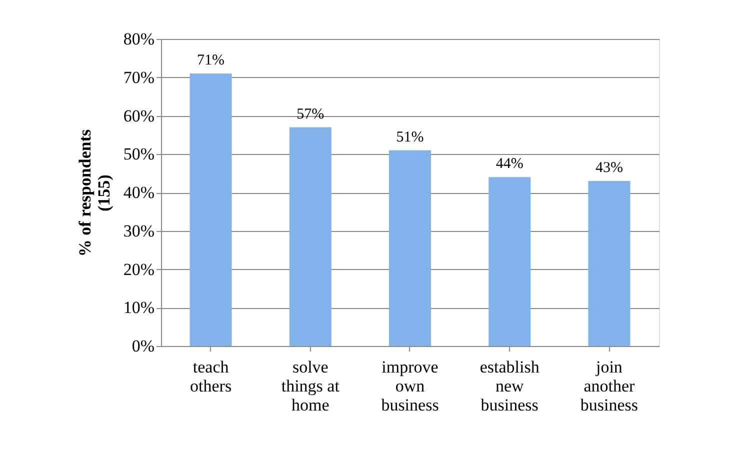  Describe the element at coordinates (138, 39) in the screenshot. I see `y-tick-label: 80%` at that location.